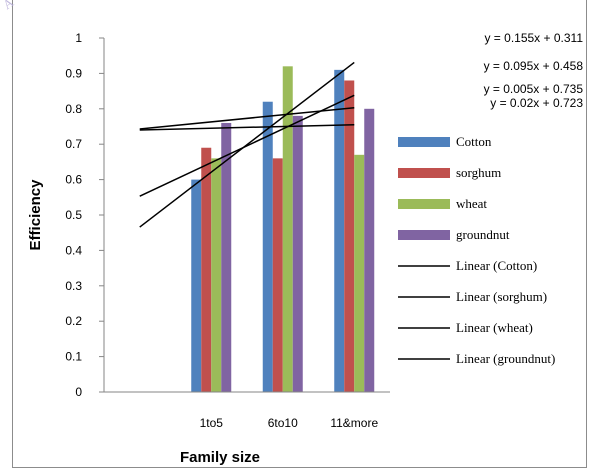 The height and width of the screenshot is (470, 589). What do you see at coordinates (73, 357) in the screenshot?
I see `y-tick-label: 0.1` at bounding box center [73, 357].